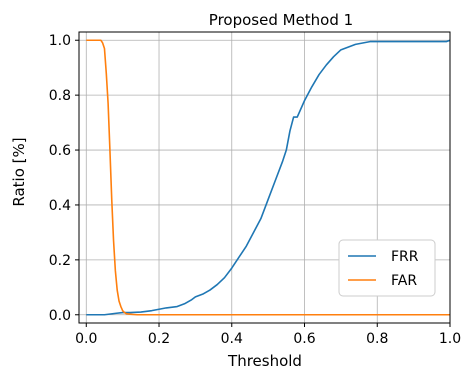 The image size is (465, 374). Describe the element at coordinates (60, 206) in the screenshot. I see `y-tick-label: 0.4` at that location.